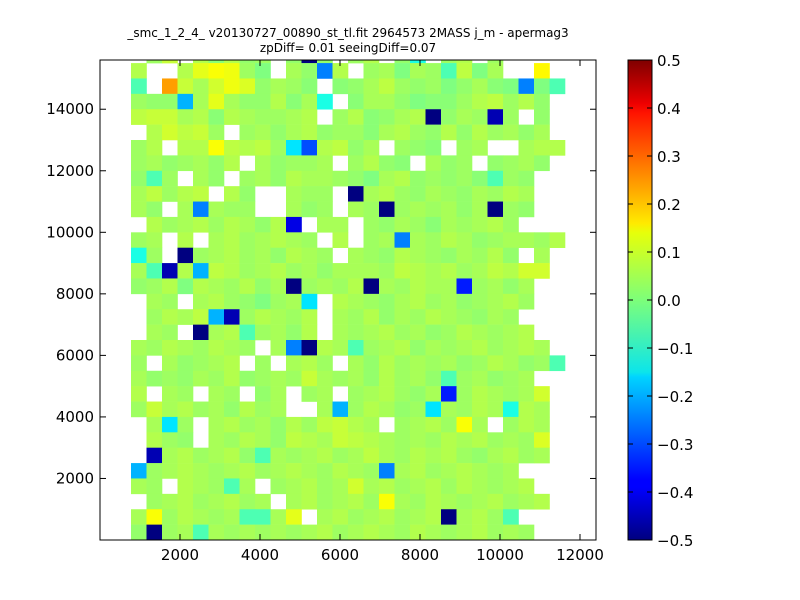  I want to click on colorbar-tick-label: 0.3, so click(669, 157).